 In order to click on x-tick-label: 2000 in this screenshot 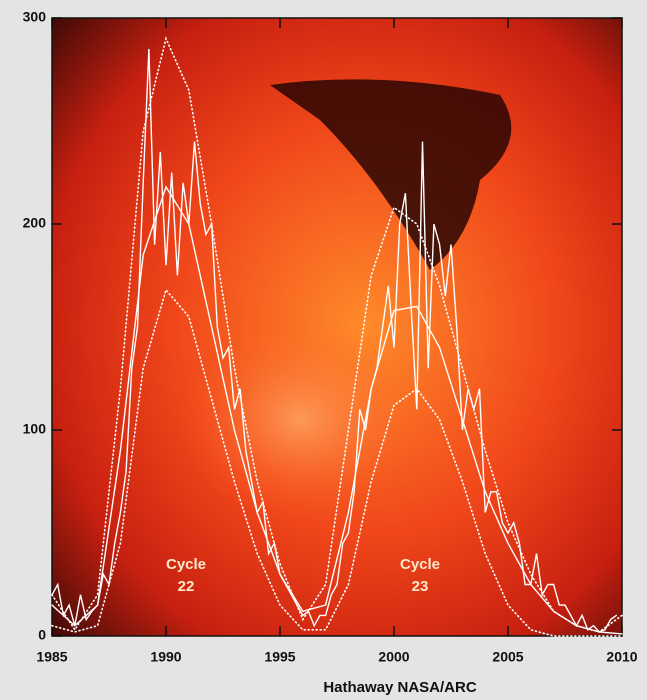, I will do `click(393, 657)`.